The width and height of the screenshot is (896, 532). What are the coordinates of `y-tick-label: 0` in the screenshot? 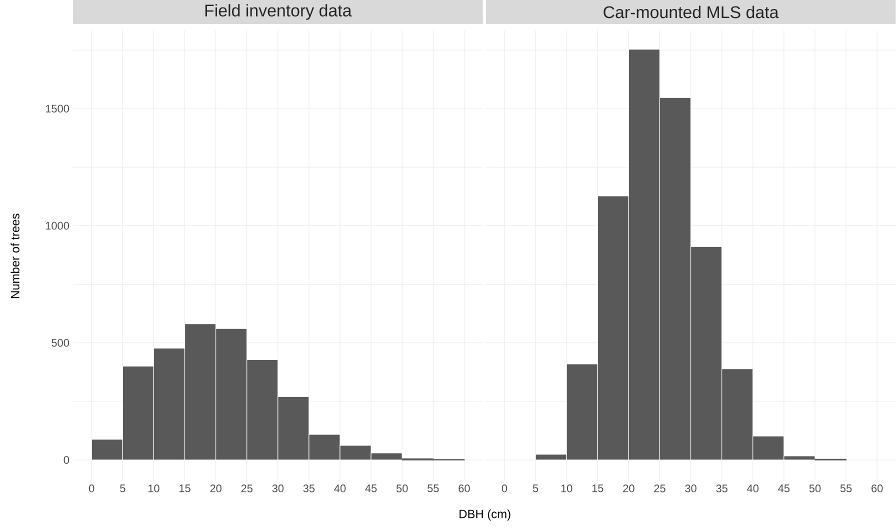 It's located at (67, 460).